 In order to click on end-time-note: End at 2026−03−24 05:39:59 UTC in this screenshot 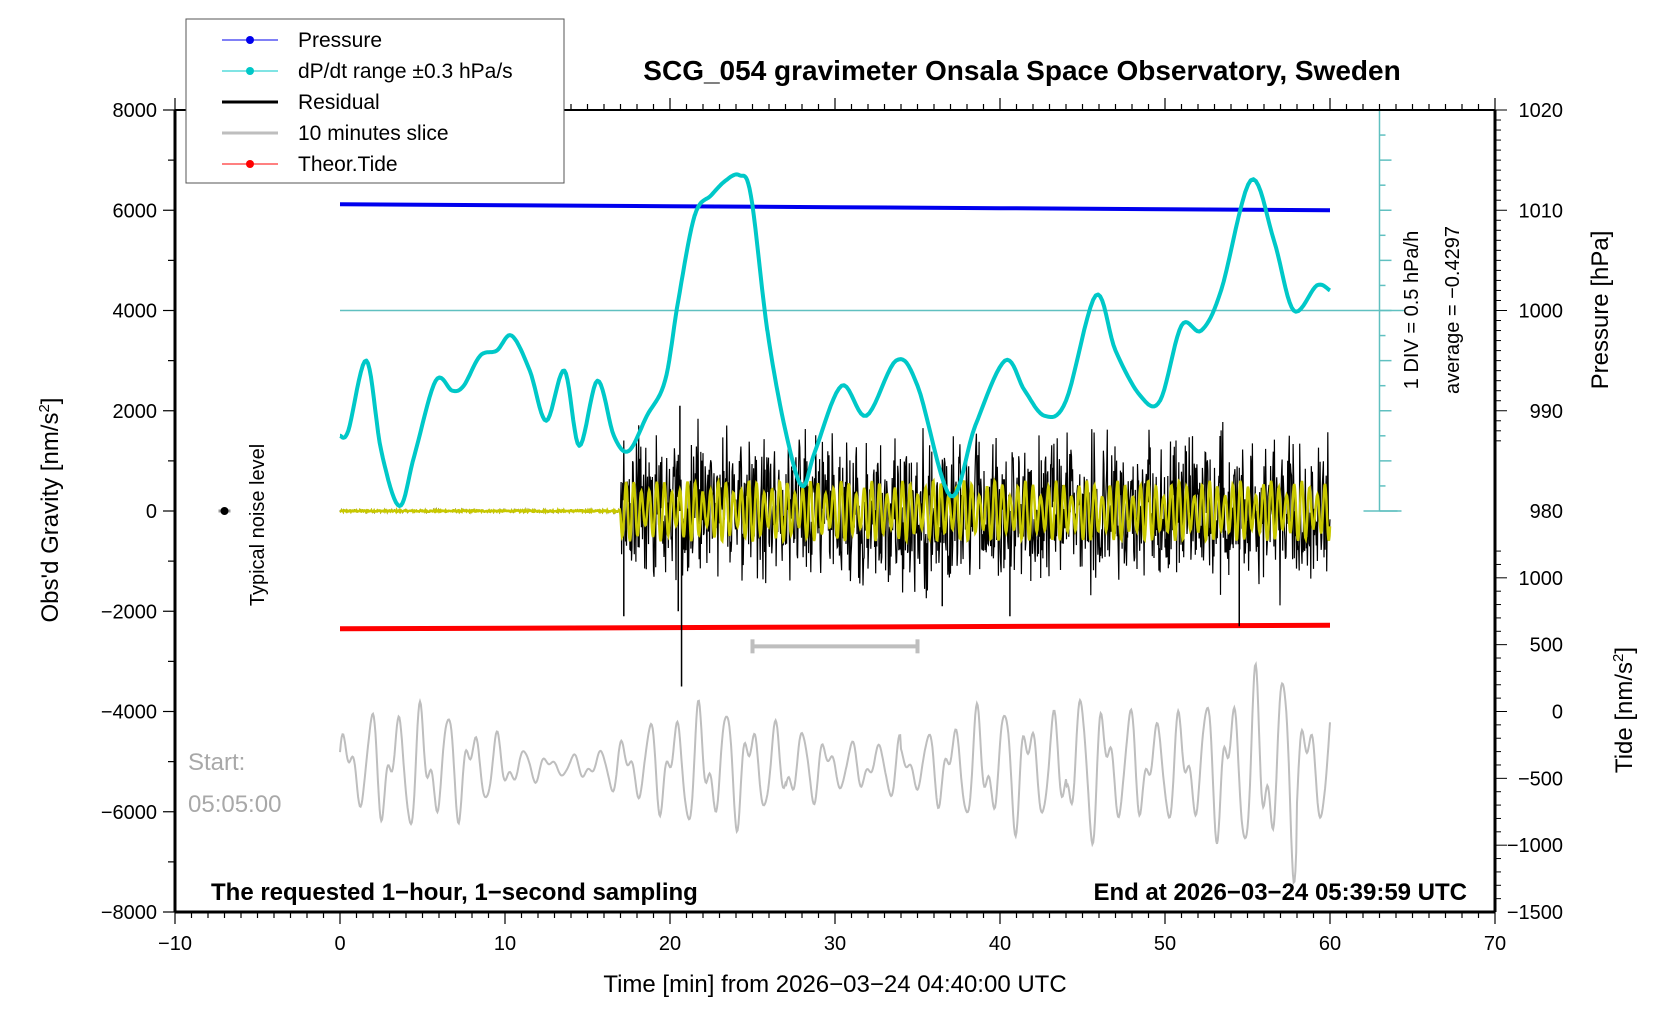, I will do `click(1280, 892)`.